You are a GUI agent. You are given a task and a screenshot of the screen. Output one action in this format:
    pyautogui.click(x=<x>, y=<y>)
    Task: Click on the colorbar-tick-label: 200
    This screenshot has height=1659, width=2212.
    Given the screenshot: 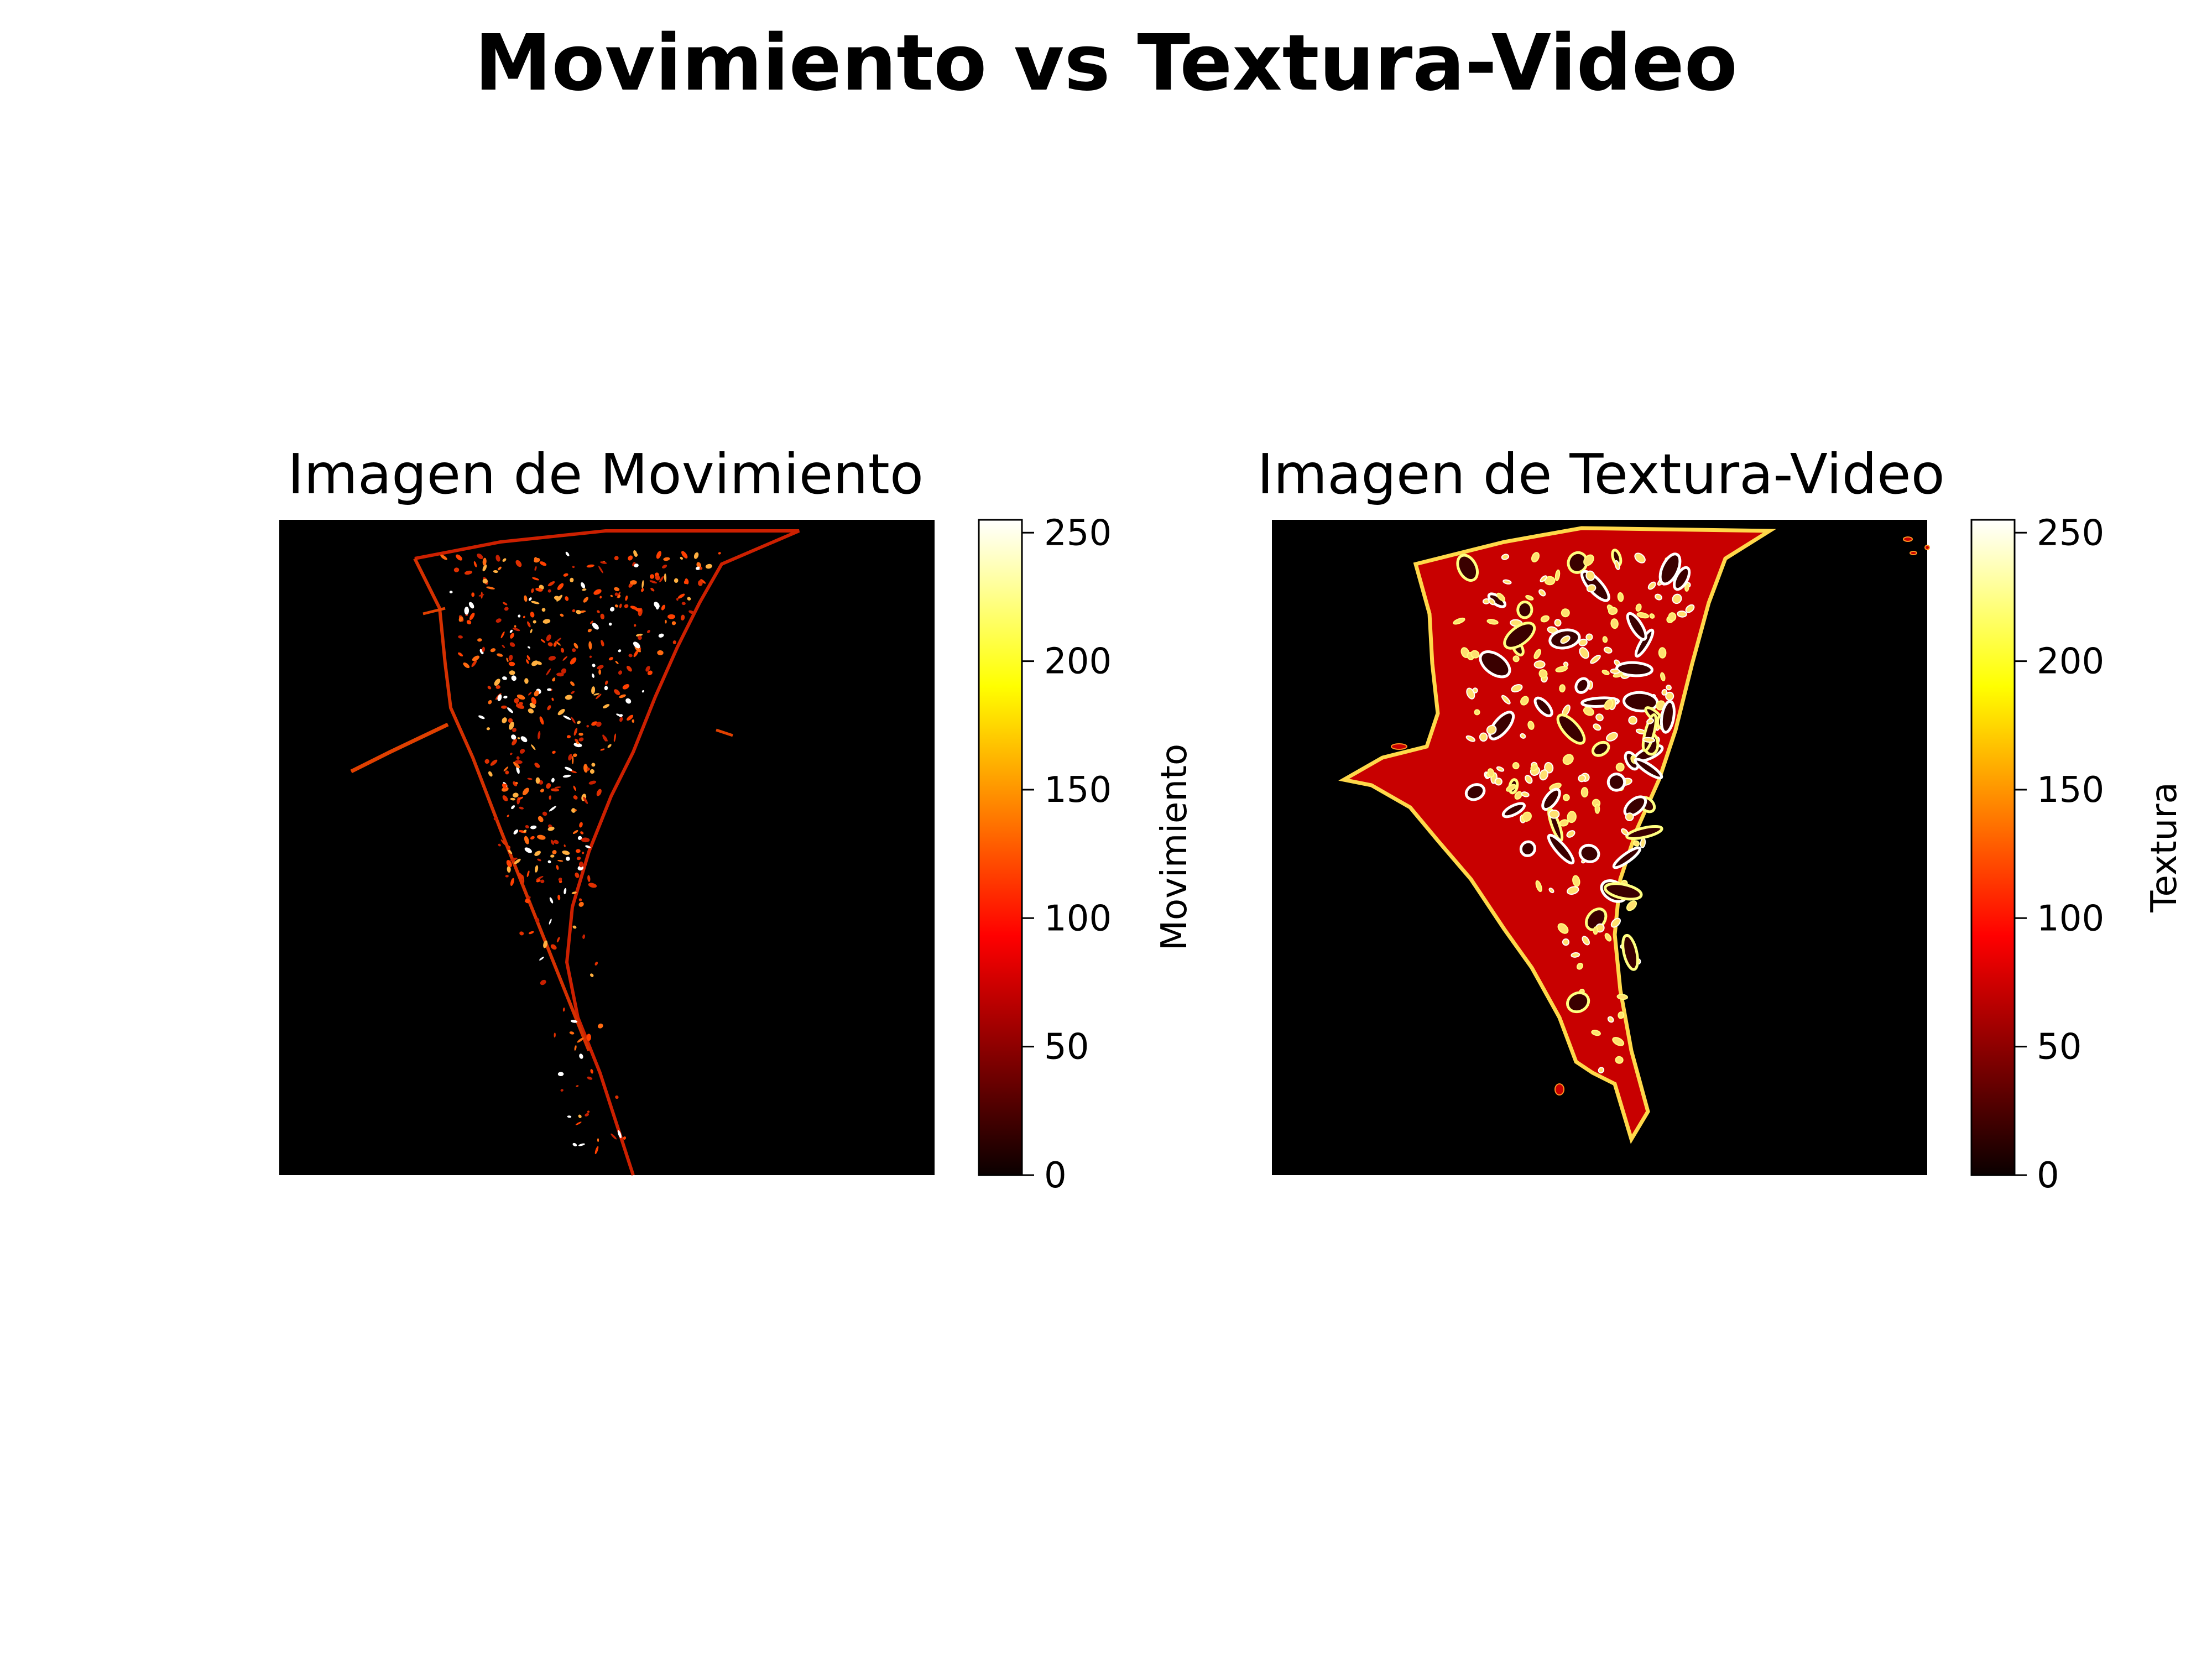 What is the action you would take?
    pyautogui.click(x=2071, y=662)
    